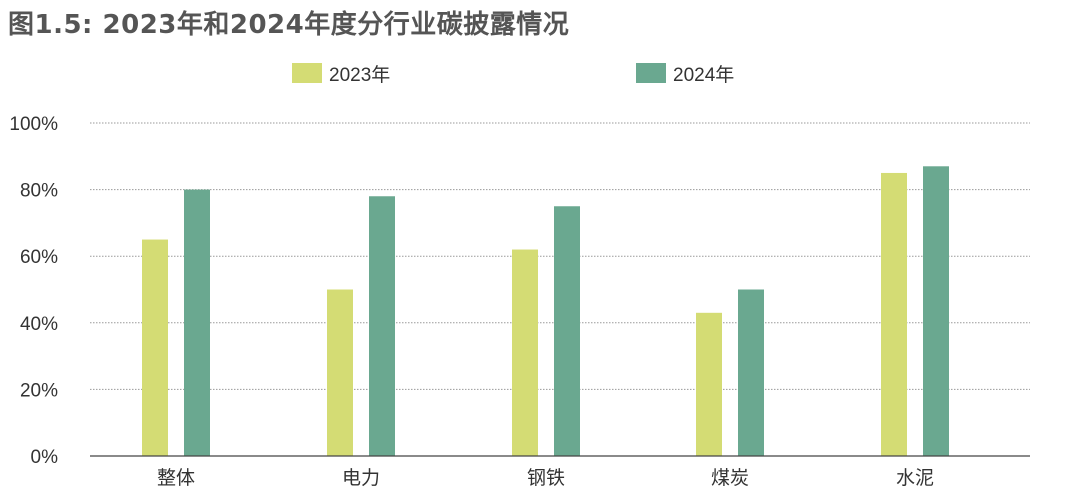  What do you see at coordinates (361, 478) in the screenshot?
I see `x-tick-label: 电力` at bounding box center [361, 478].